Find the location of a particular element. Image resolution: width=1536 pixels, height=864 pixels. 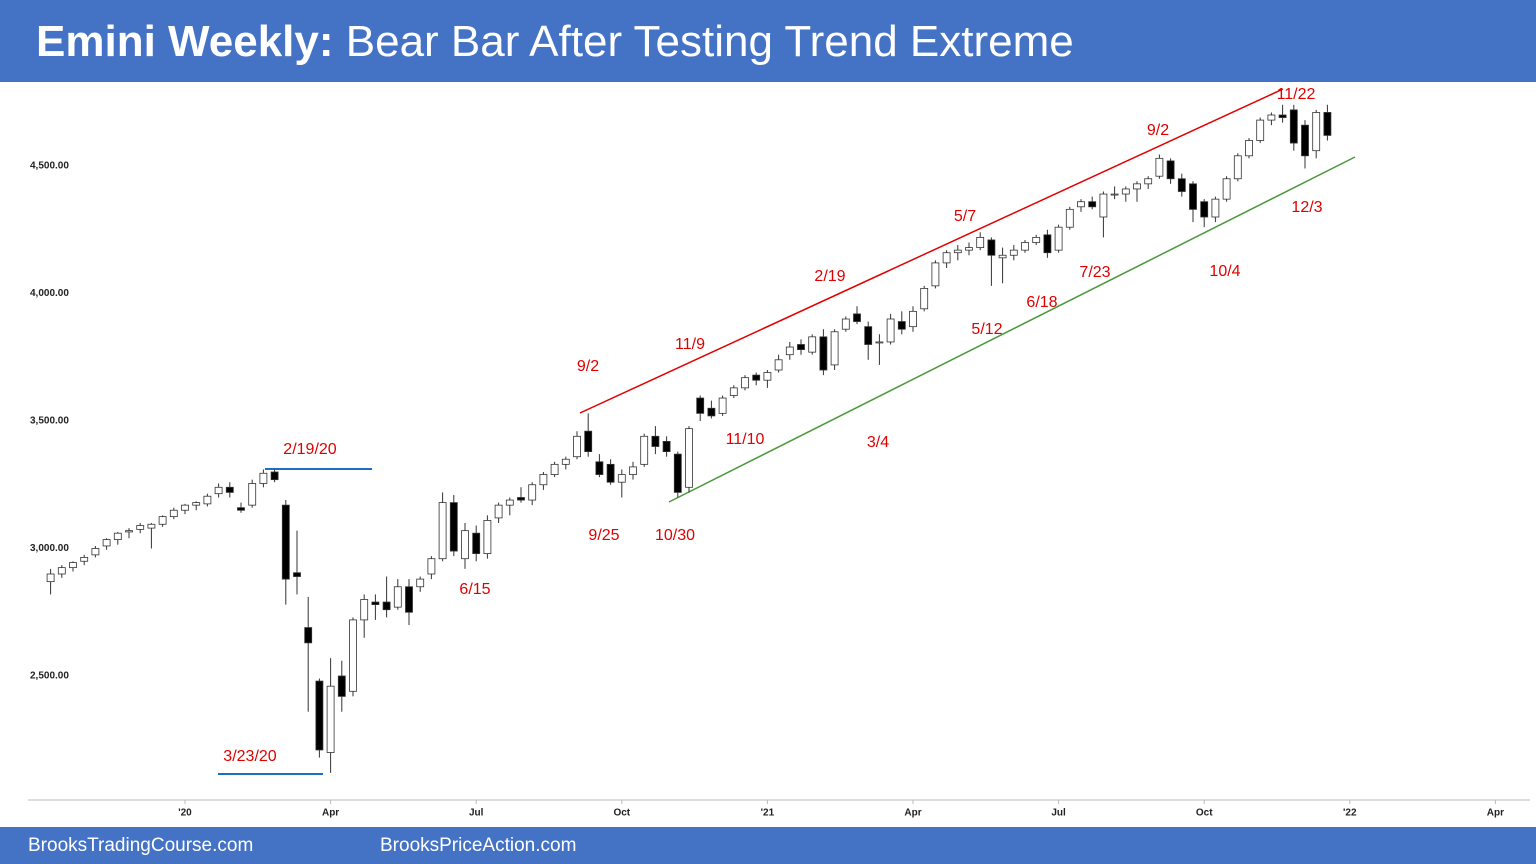

header-bar is located at coordinates (768, 41).